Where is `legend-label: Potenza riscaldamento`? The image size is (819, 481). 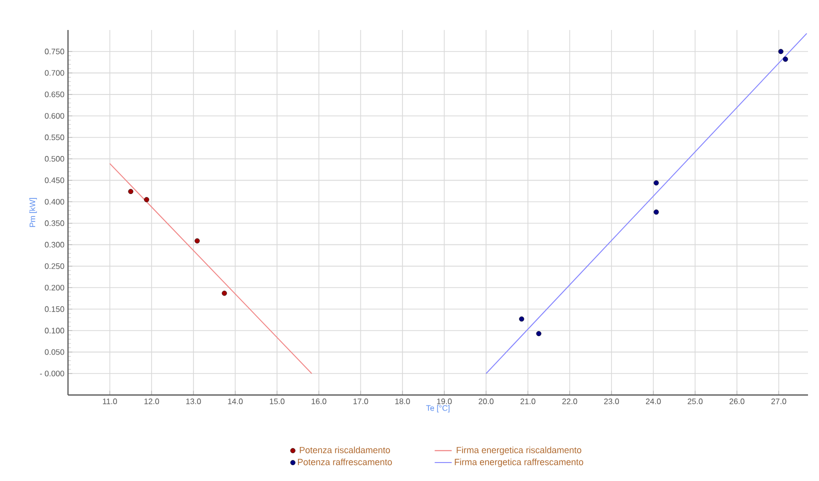 legend-label: Potenza riscaldamento is located at coordinates (345, 450).